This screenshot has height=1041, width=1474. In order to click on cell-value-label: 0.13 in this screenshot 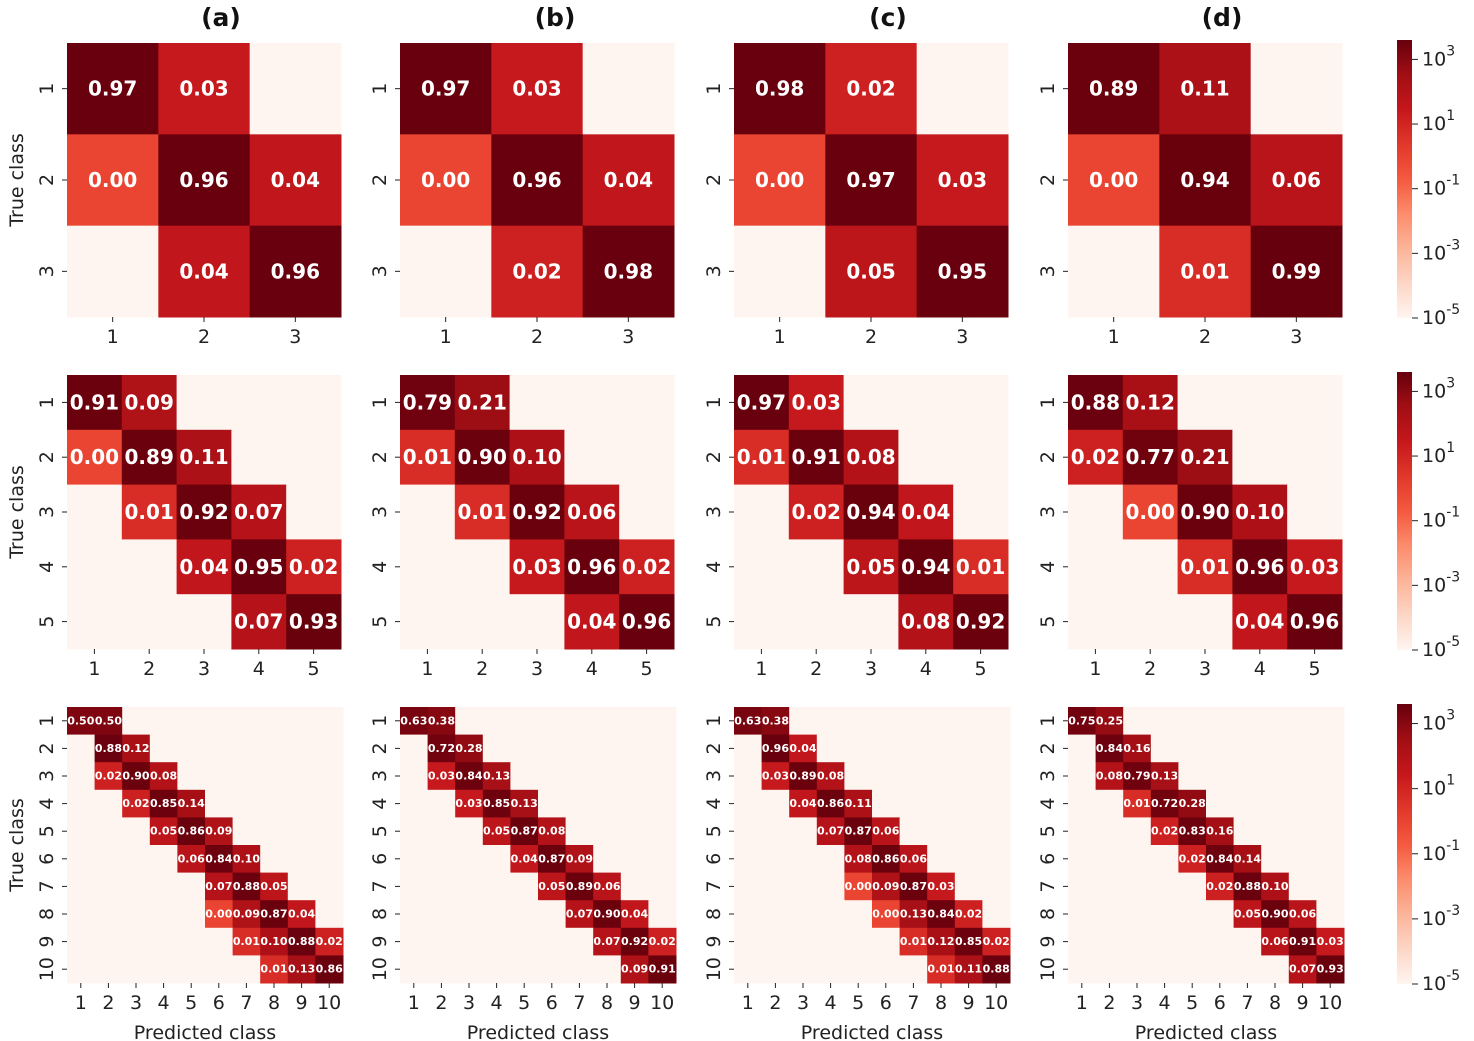, I will do `click(496, 776)`.